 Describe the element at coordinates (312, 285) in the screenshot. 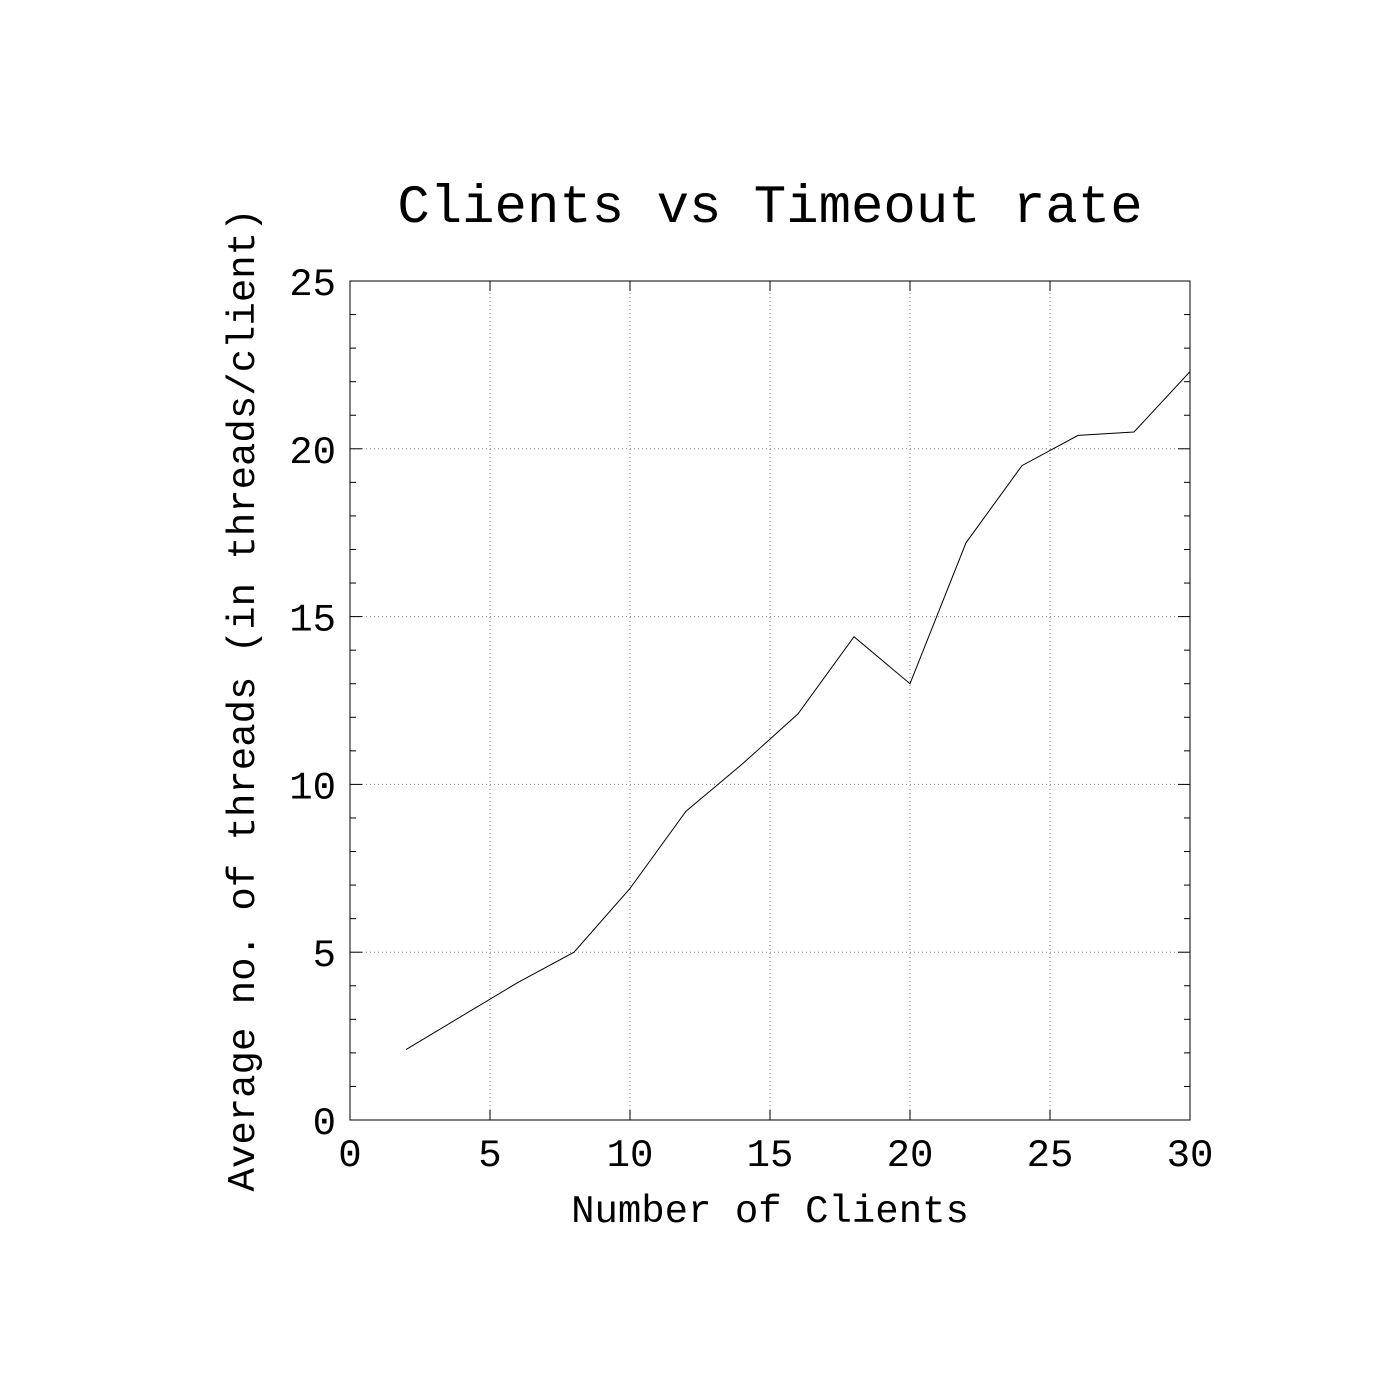

I see `y-tick-label: 25` at that location.